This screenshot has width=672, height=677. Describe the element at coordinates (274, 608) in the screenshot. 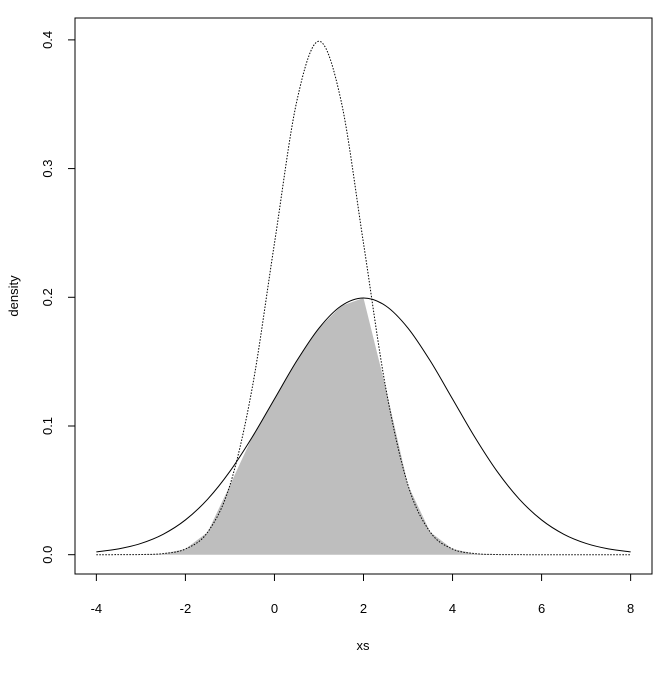

I see `x-tick-label: 0` at that location.